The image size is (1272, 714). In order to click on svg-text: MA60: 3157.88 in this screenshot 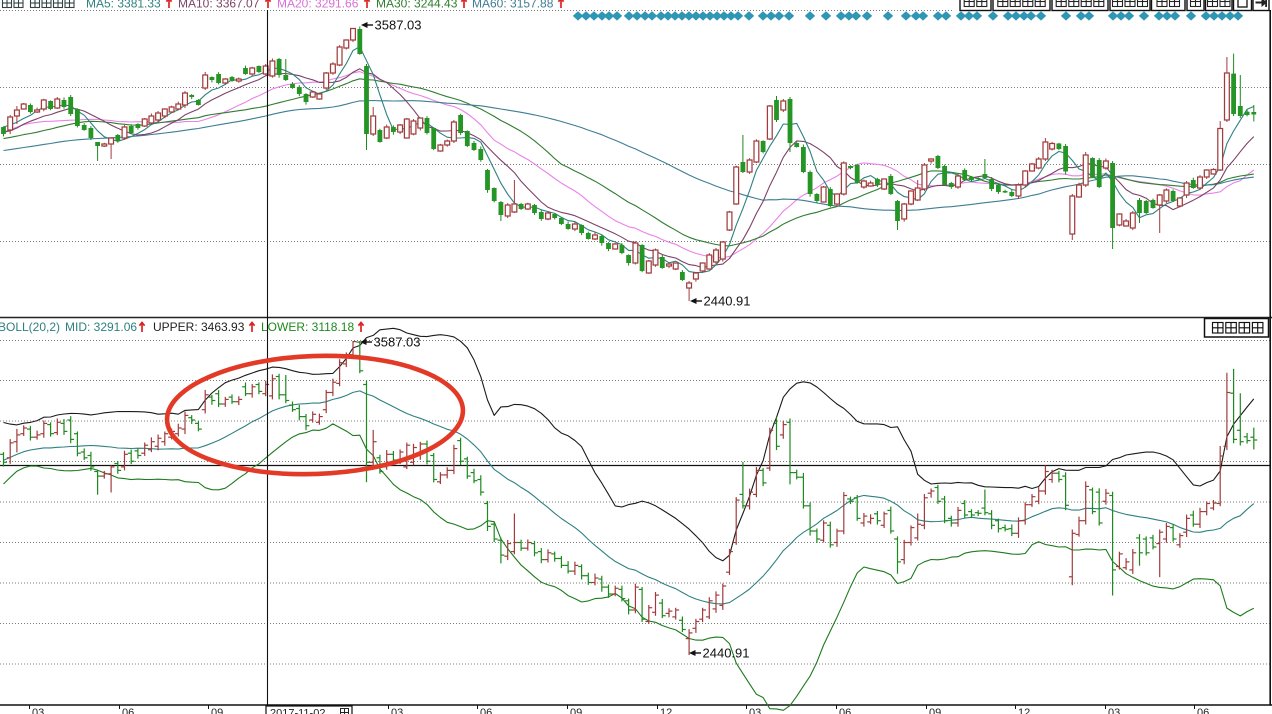, I will do `click(513, 5)`.